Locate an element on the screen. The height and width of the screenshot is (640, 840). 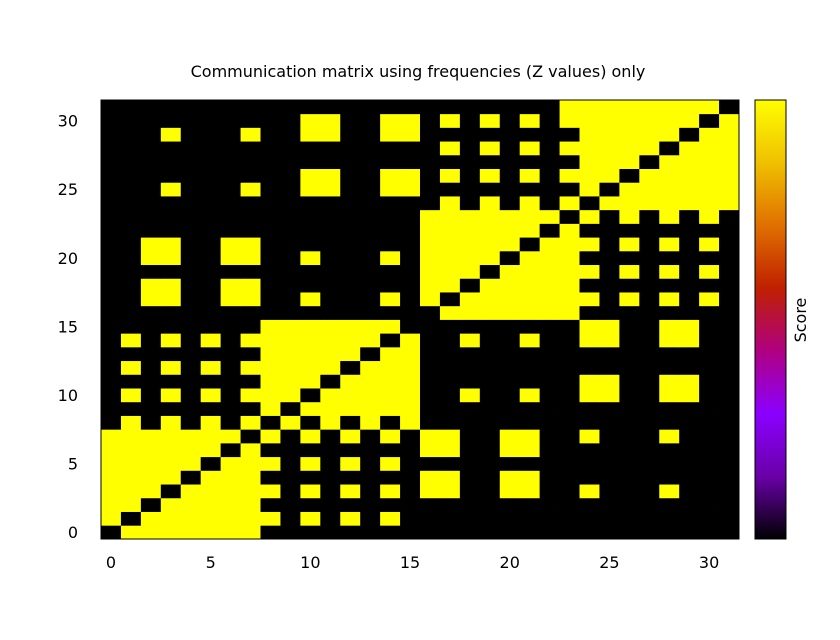
colorbar is located at coordinates (770, 319).